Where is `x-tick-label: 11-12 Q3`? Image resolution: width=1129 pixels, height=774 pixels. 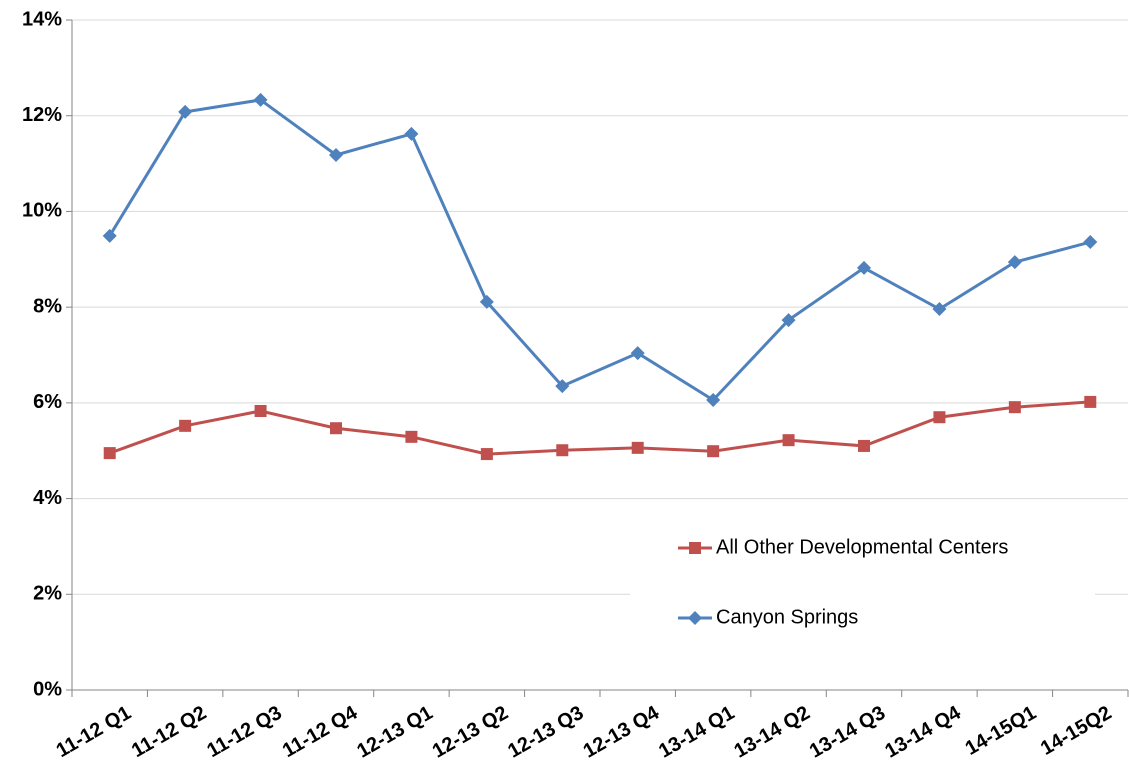
x-tick-label: 11-12 Q3 is located at coordinates (244, 732).